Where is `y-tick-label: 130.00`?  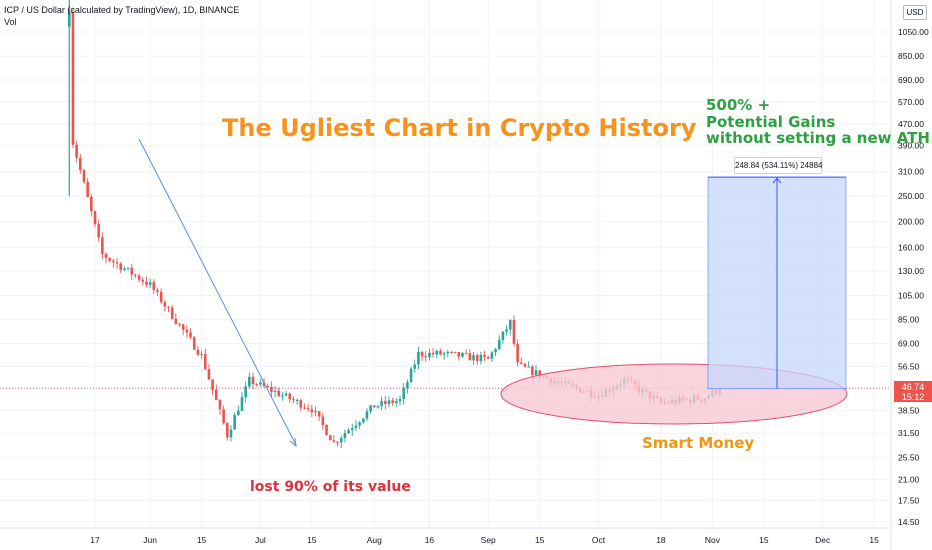 y-tick-label: 130.00 is located at coordinates (911, 271).